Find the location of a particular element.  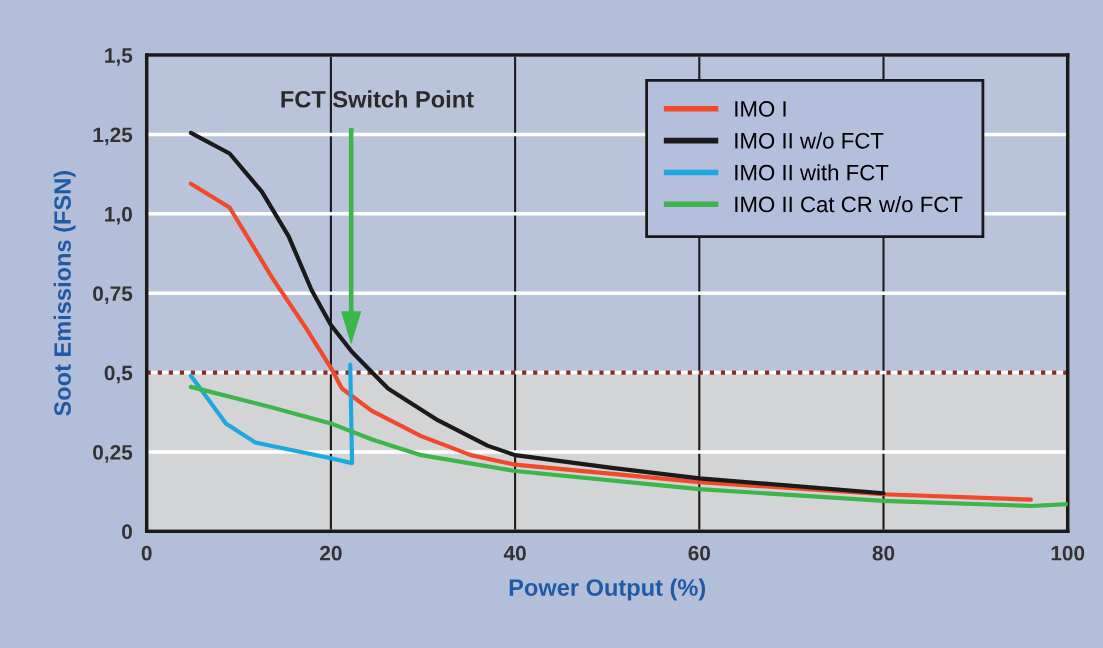

y-axis-title: Soot Emissions (FSN) is located at coordinates (64, 293).